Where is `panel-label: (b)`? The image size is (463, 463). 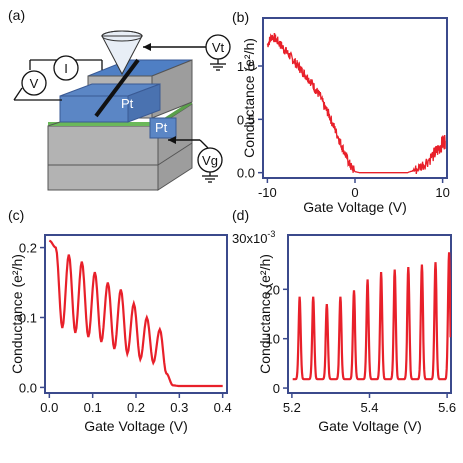
panel-label: (b) is located at coordinates (240, 17).